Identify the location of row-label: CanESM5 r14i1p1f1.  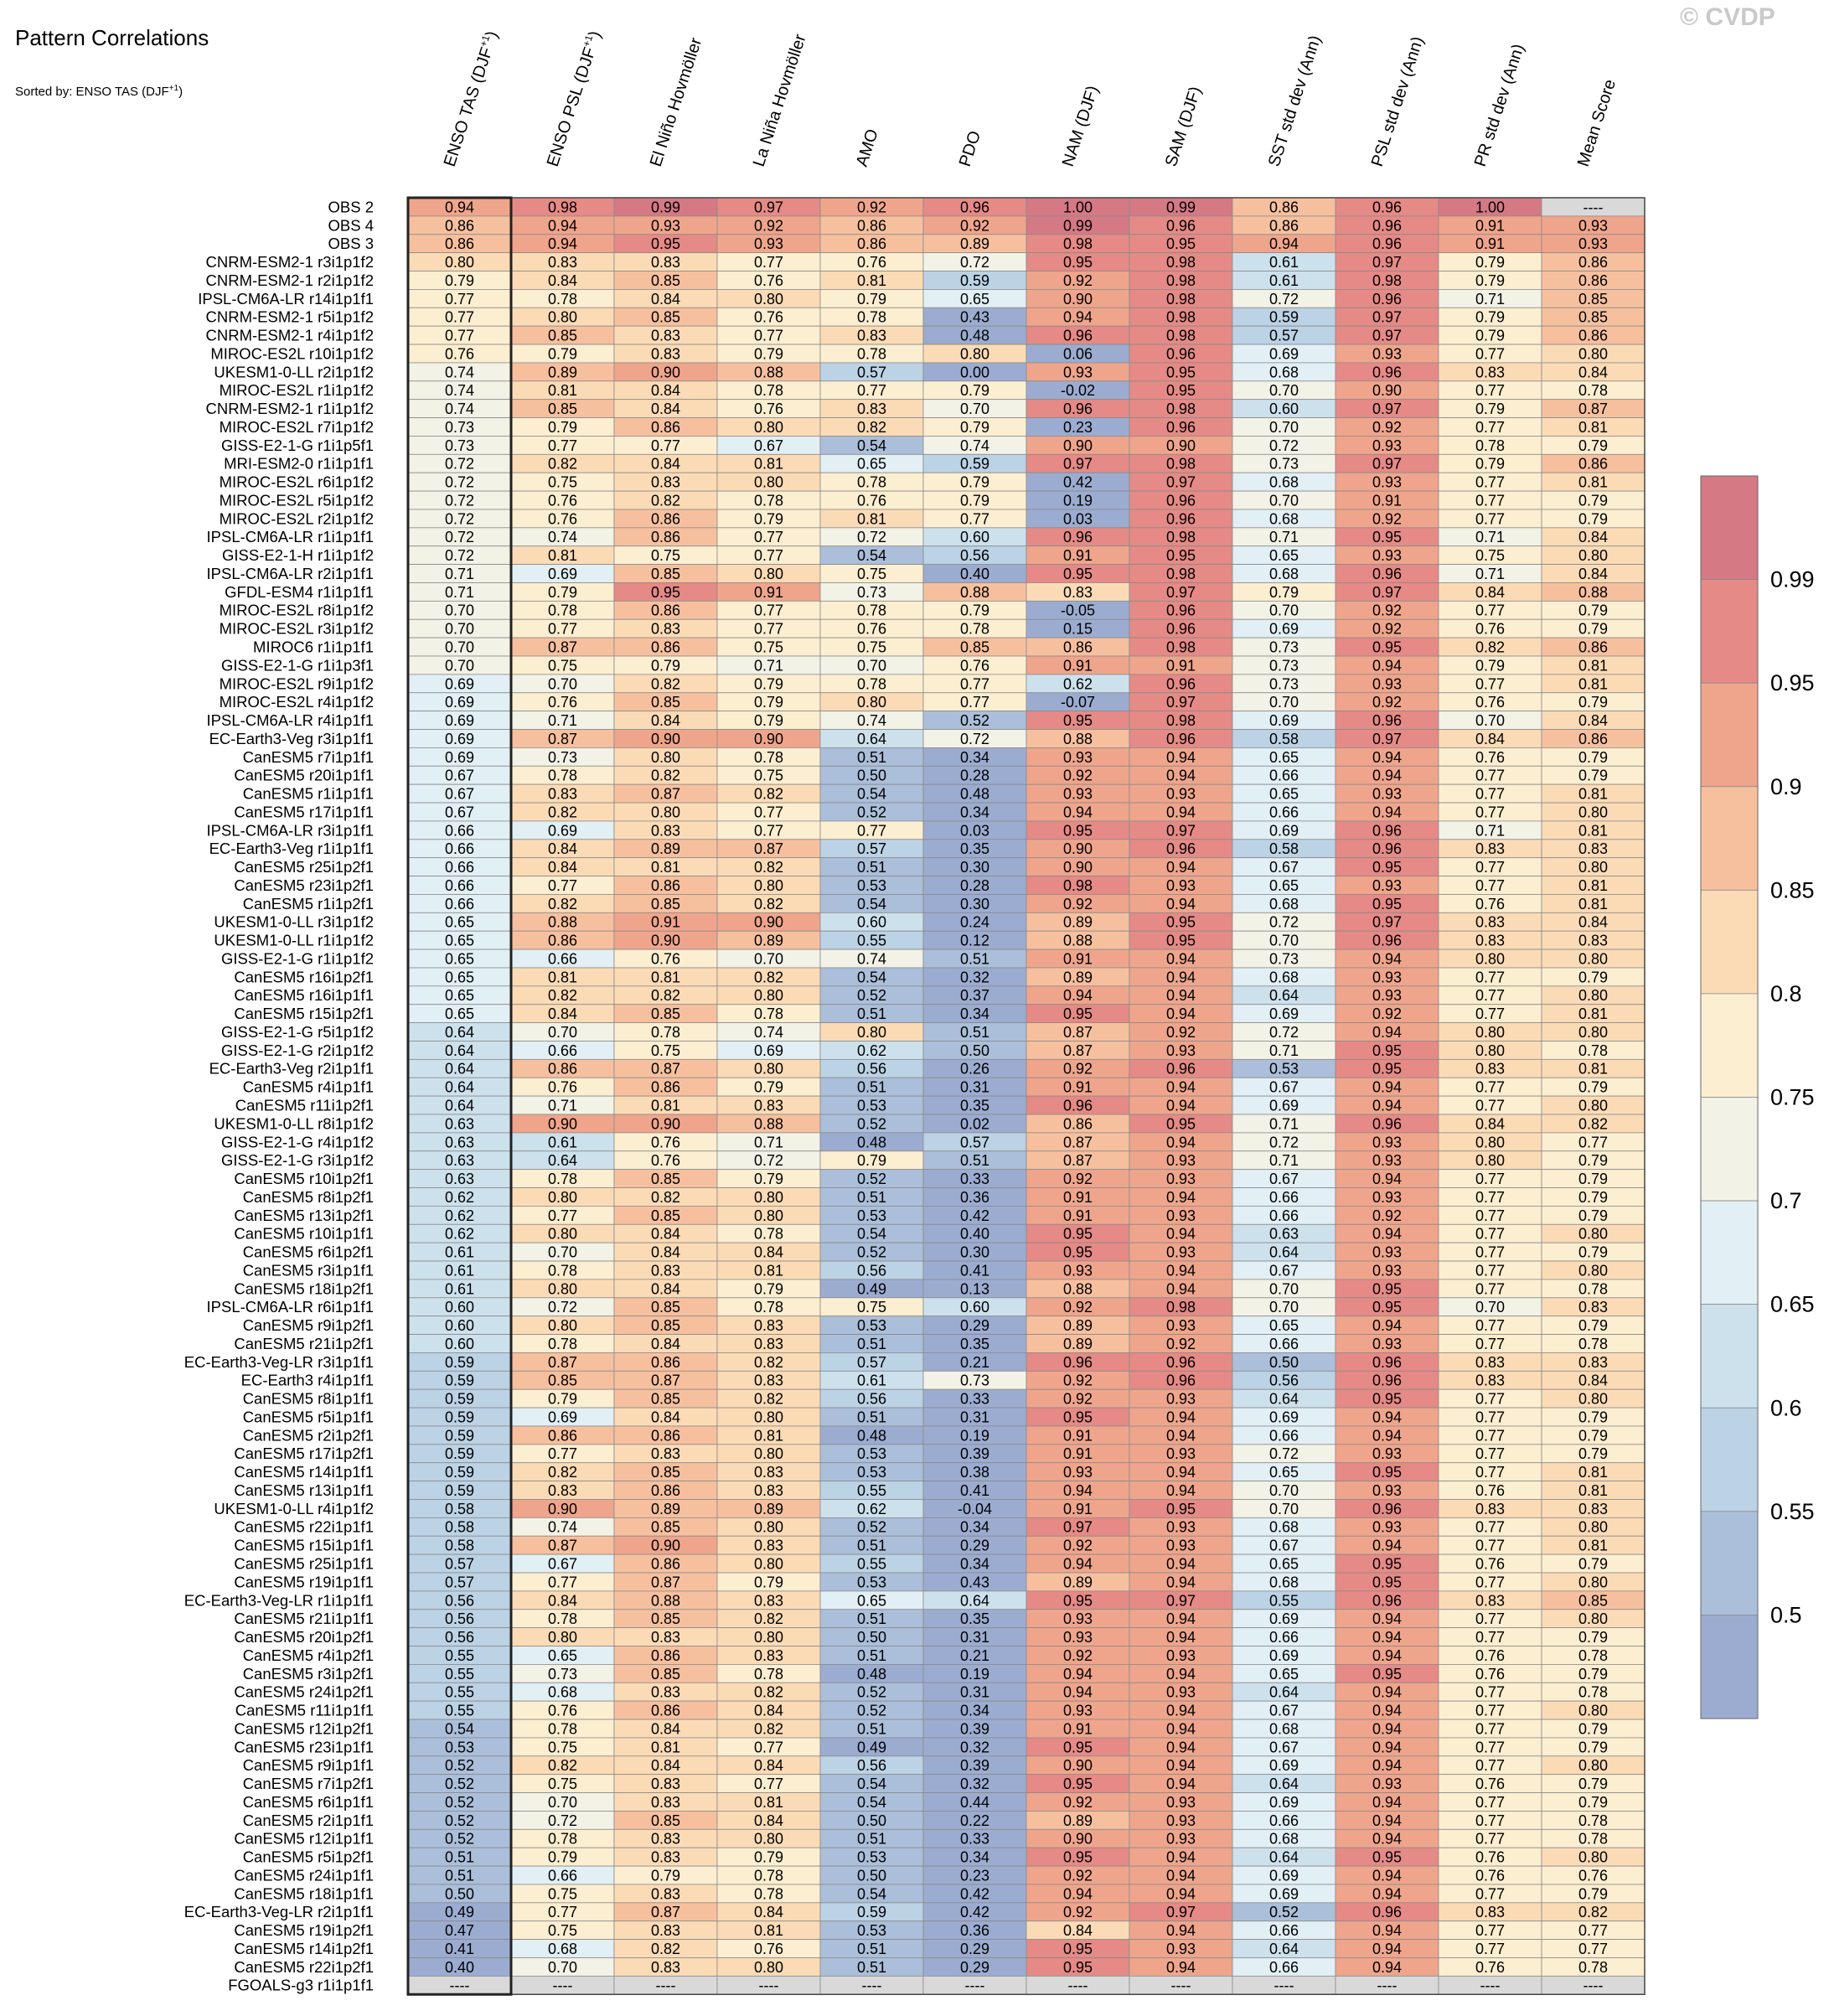
(304, 1472).